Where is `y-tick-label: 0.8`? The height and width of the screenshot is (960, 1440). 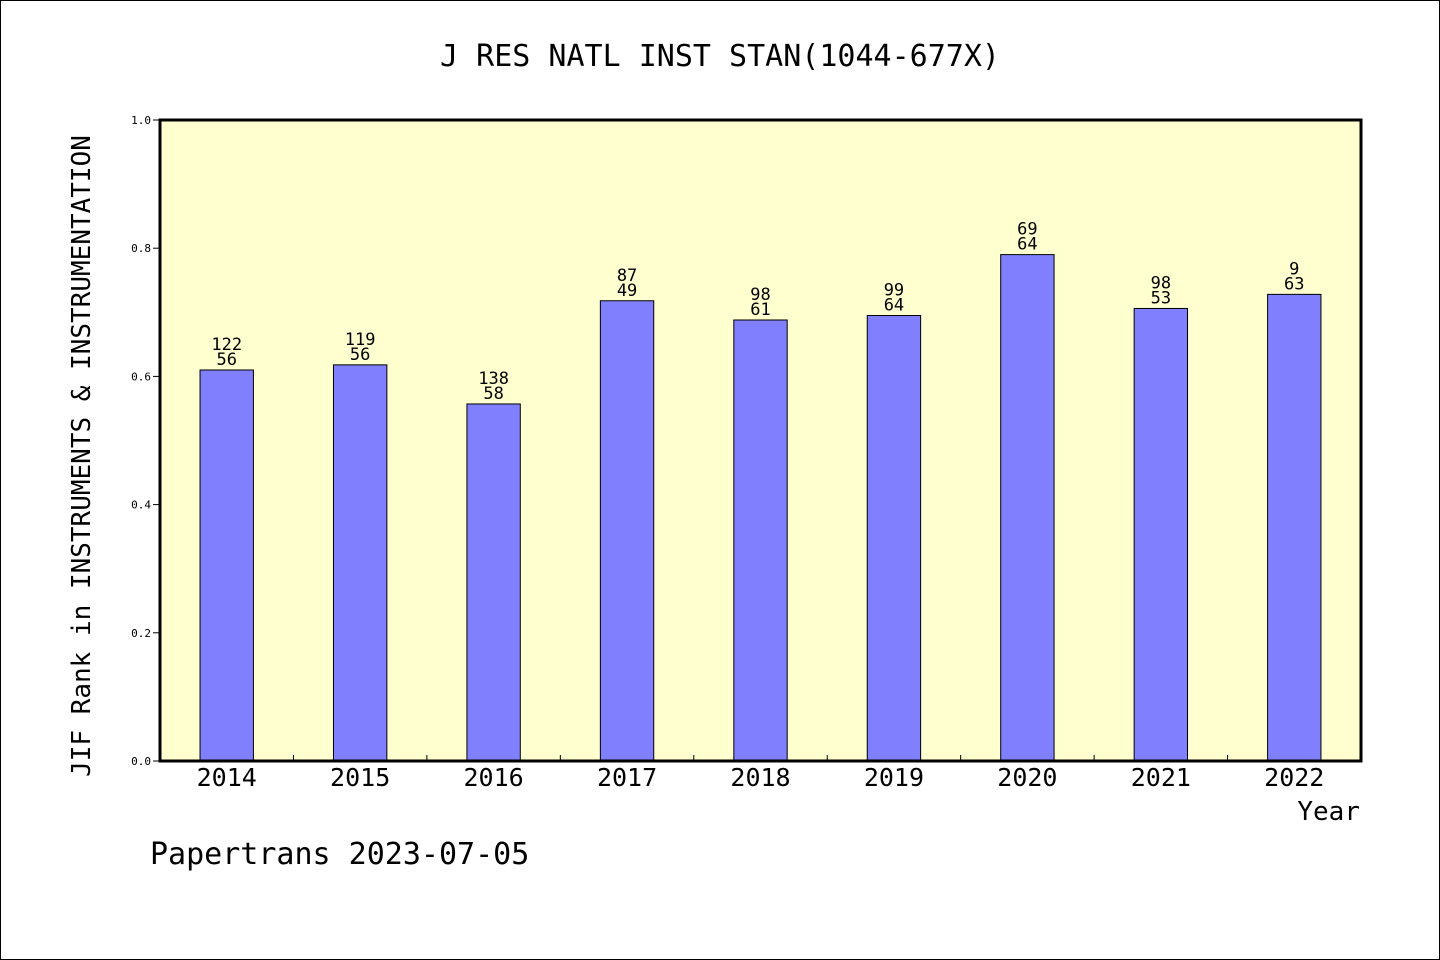 y-tick-label: 0.8 is located at coordinates (141, 248).